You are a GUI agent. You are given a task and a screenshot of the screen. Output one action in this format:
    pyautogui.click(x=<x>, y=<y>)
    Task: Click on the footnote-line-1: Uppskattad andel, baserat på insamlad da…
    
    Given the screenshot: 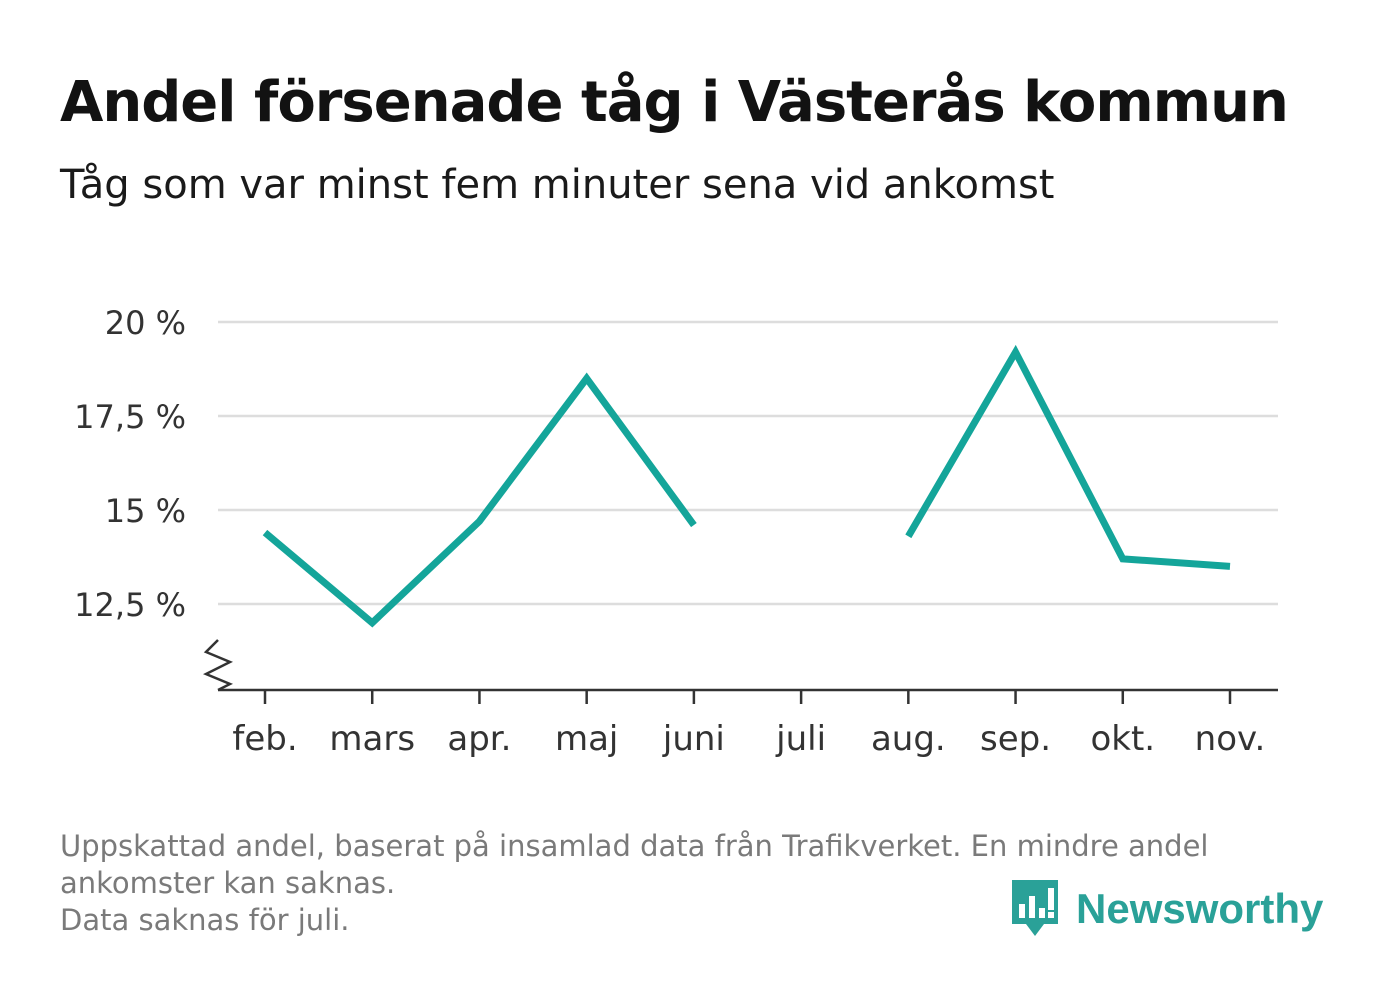 What is the action you would take?
    pyautogui.click(x=634, y=846)
    